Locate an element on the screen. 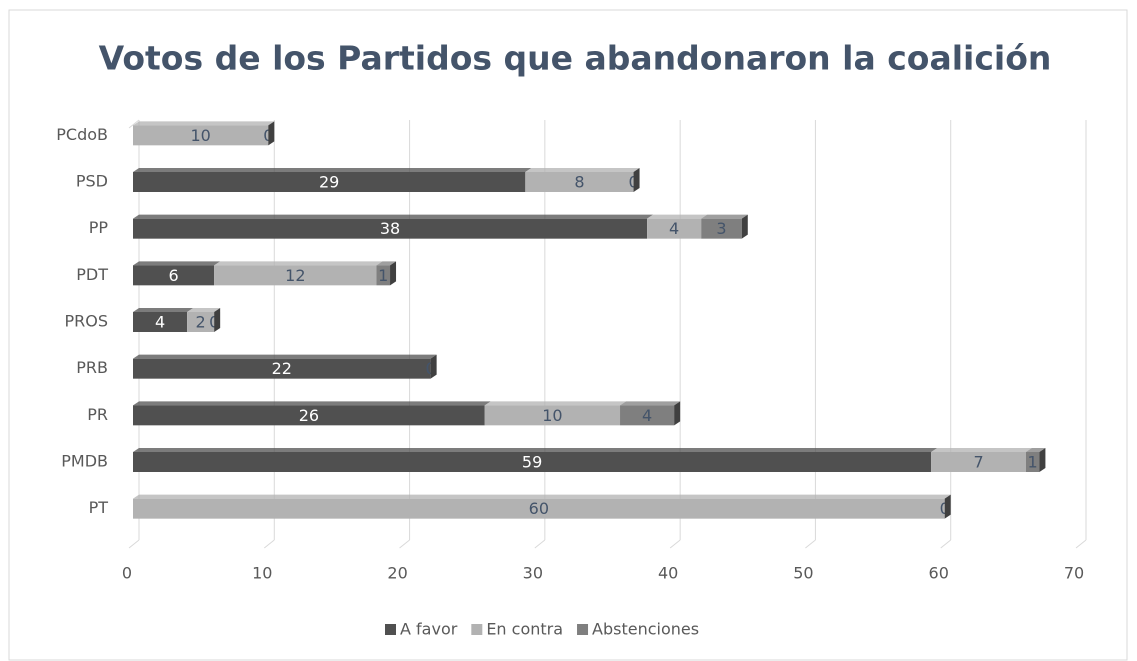  legend-label: En contra is located at coordinates (524, 629).